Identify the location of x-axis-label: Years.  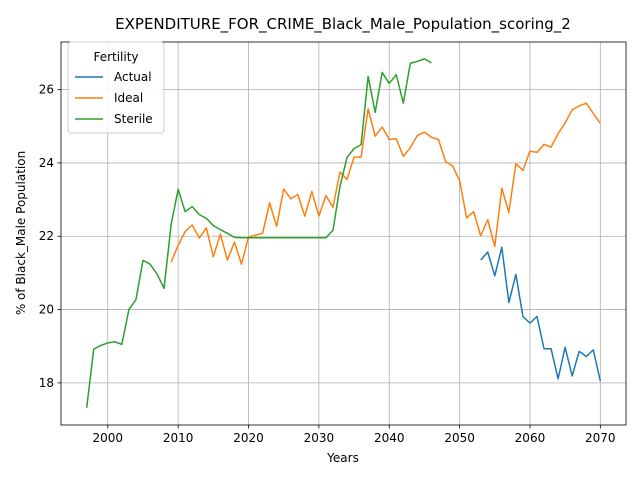
(342, 458).